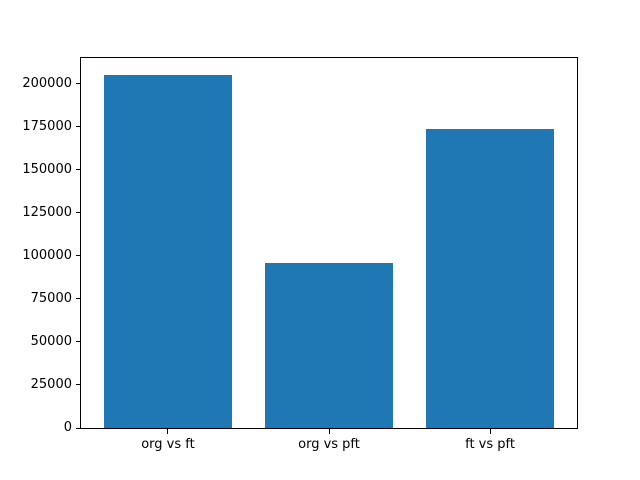  What do you see at coordinates (51, 384) in the screenshot?
I see `y-tick-label: 25000` at bounding box center [51, 384].